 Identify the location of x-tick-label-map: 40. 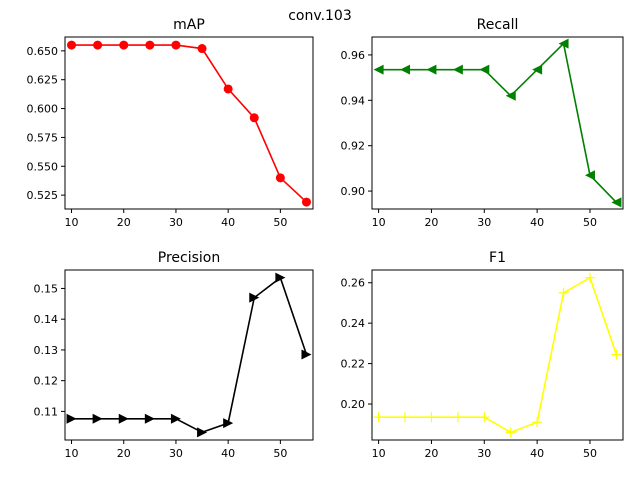
(228, 222).